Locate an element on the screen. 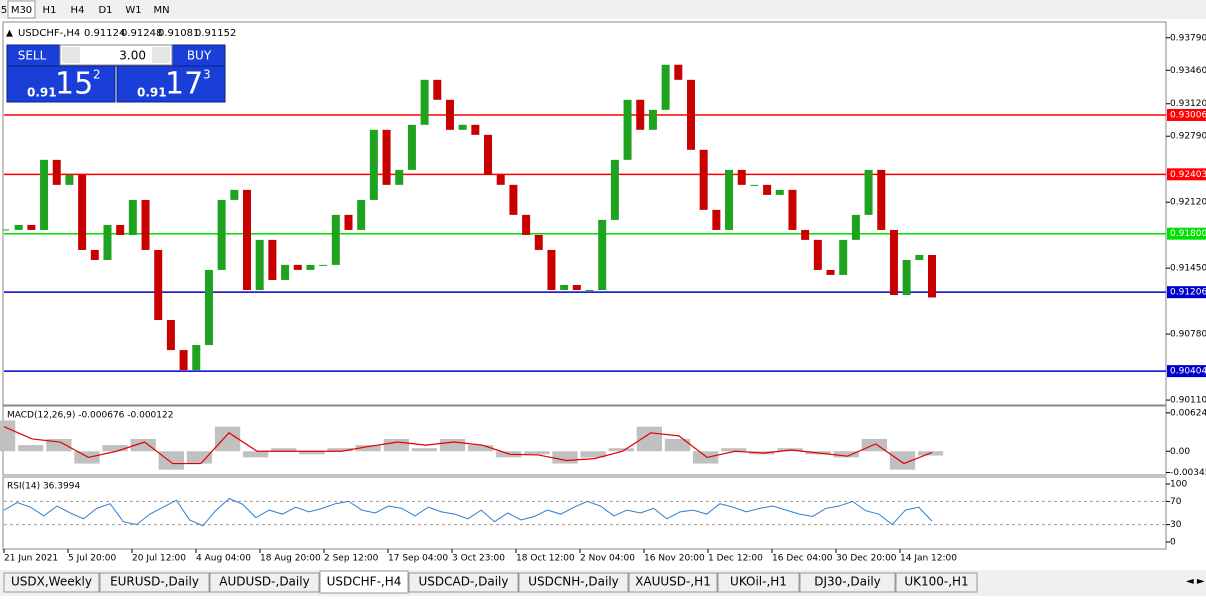 Image resolution: width=1206 pixels, height=600 pixels. level-label: 0.91800 is located at coordinates (1188, 234).